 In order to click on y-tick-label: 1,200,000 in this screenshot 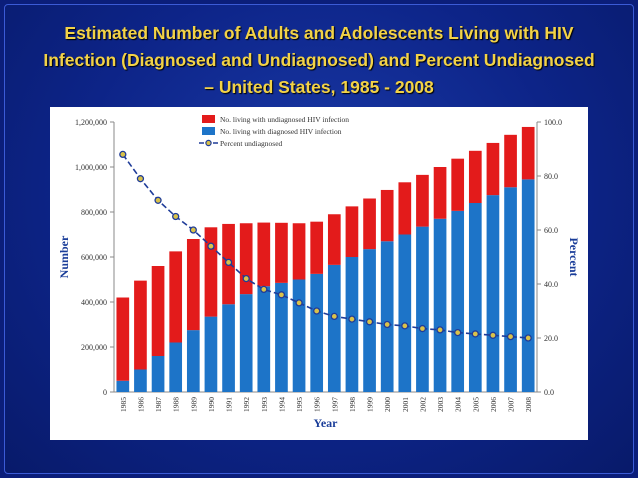, I will do `click(91, 122)`.